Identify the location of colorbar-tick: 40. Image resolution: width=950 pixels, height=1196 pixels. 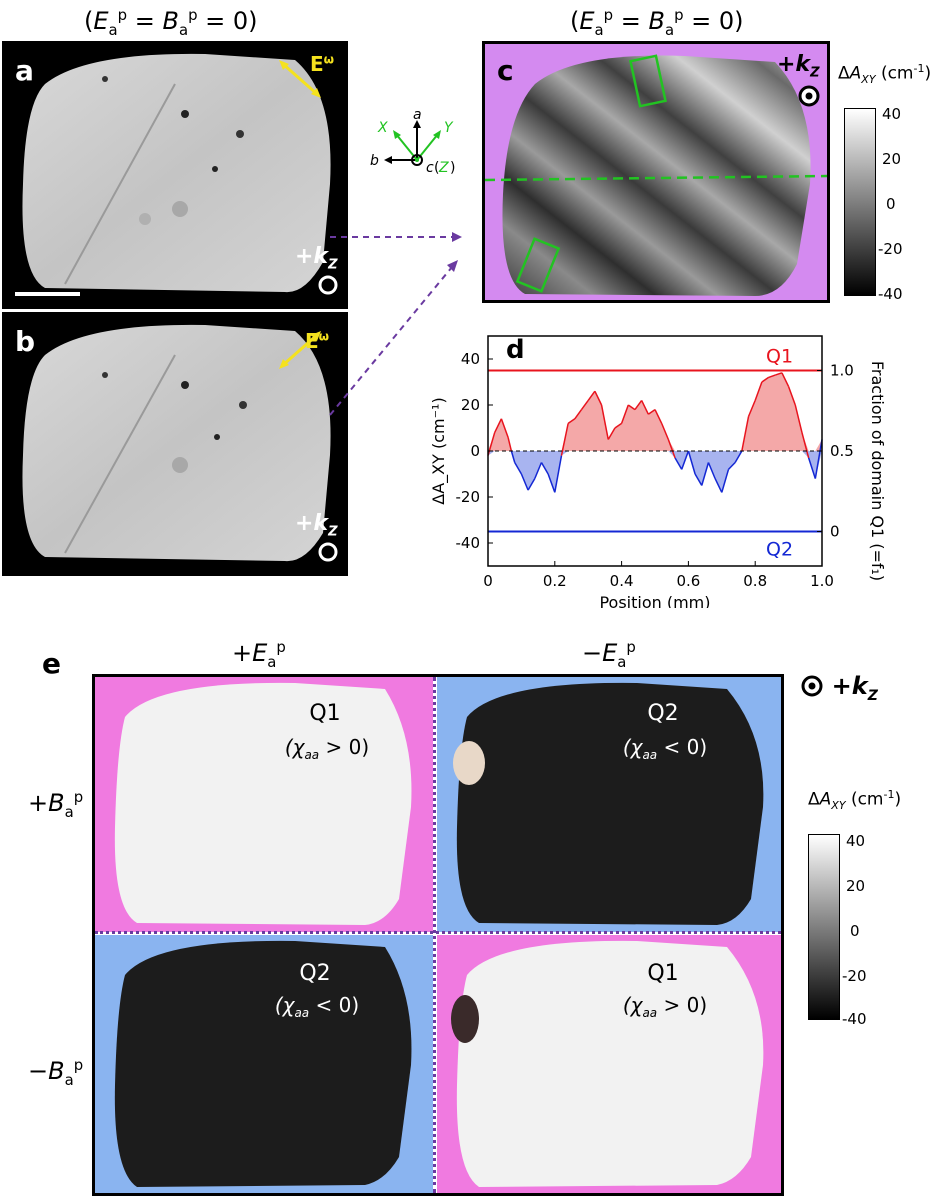
(856, 841).